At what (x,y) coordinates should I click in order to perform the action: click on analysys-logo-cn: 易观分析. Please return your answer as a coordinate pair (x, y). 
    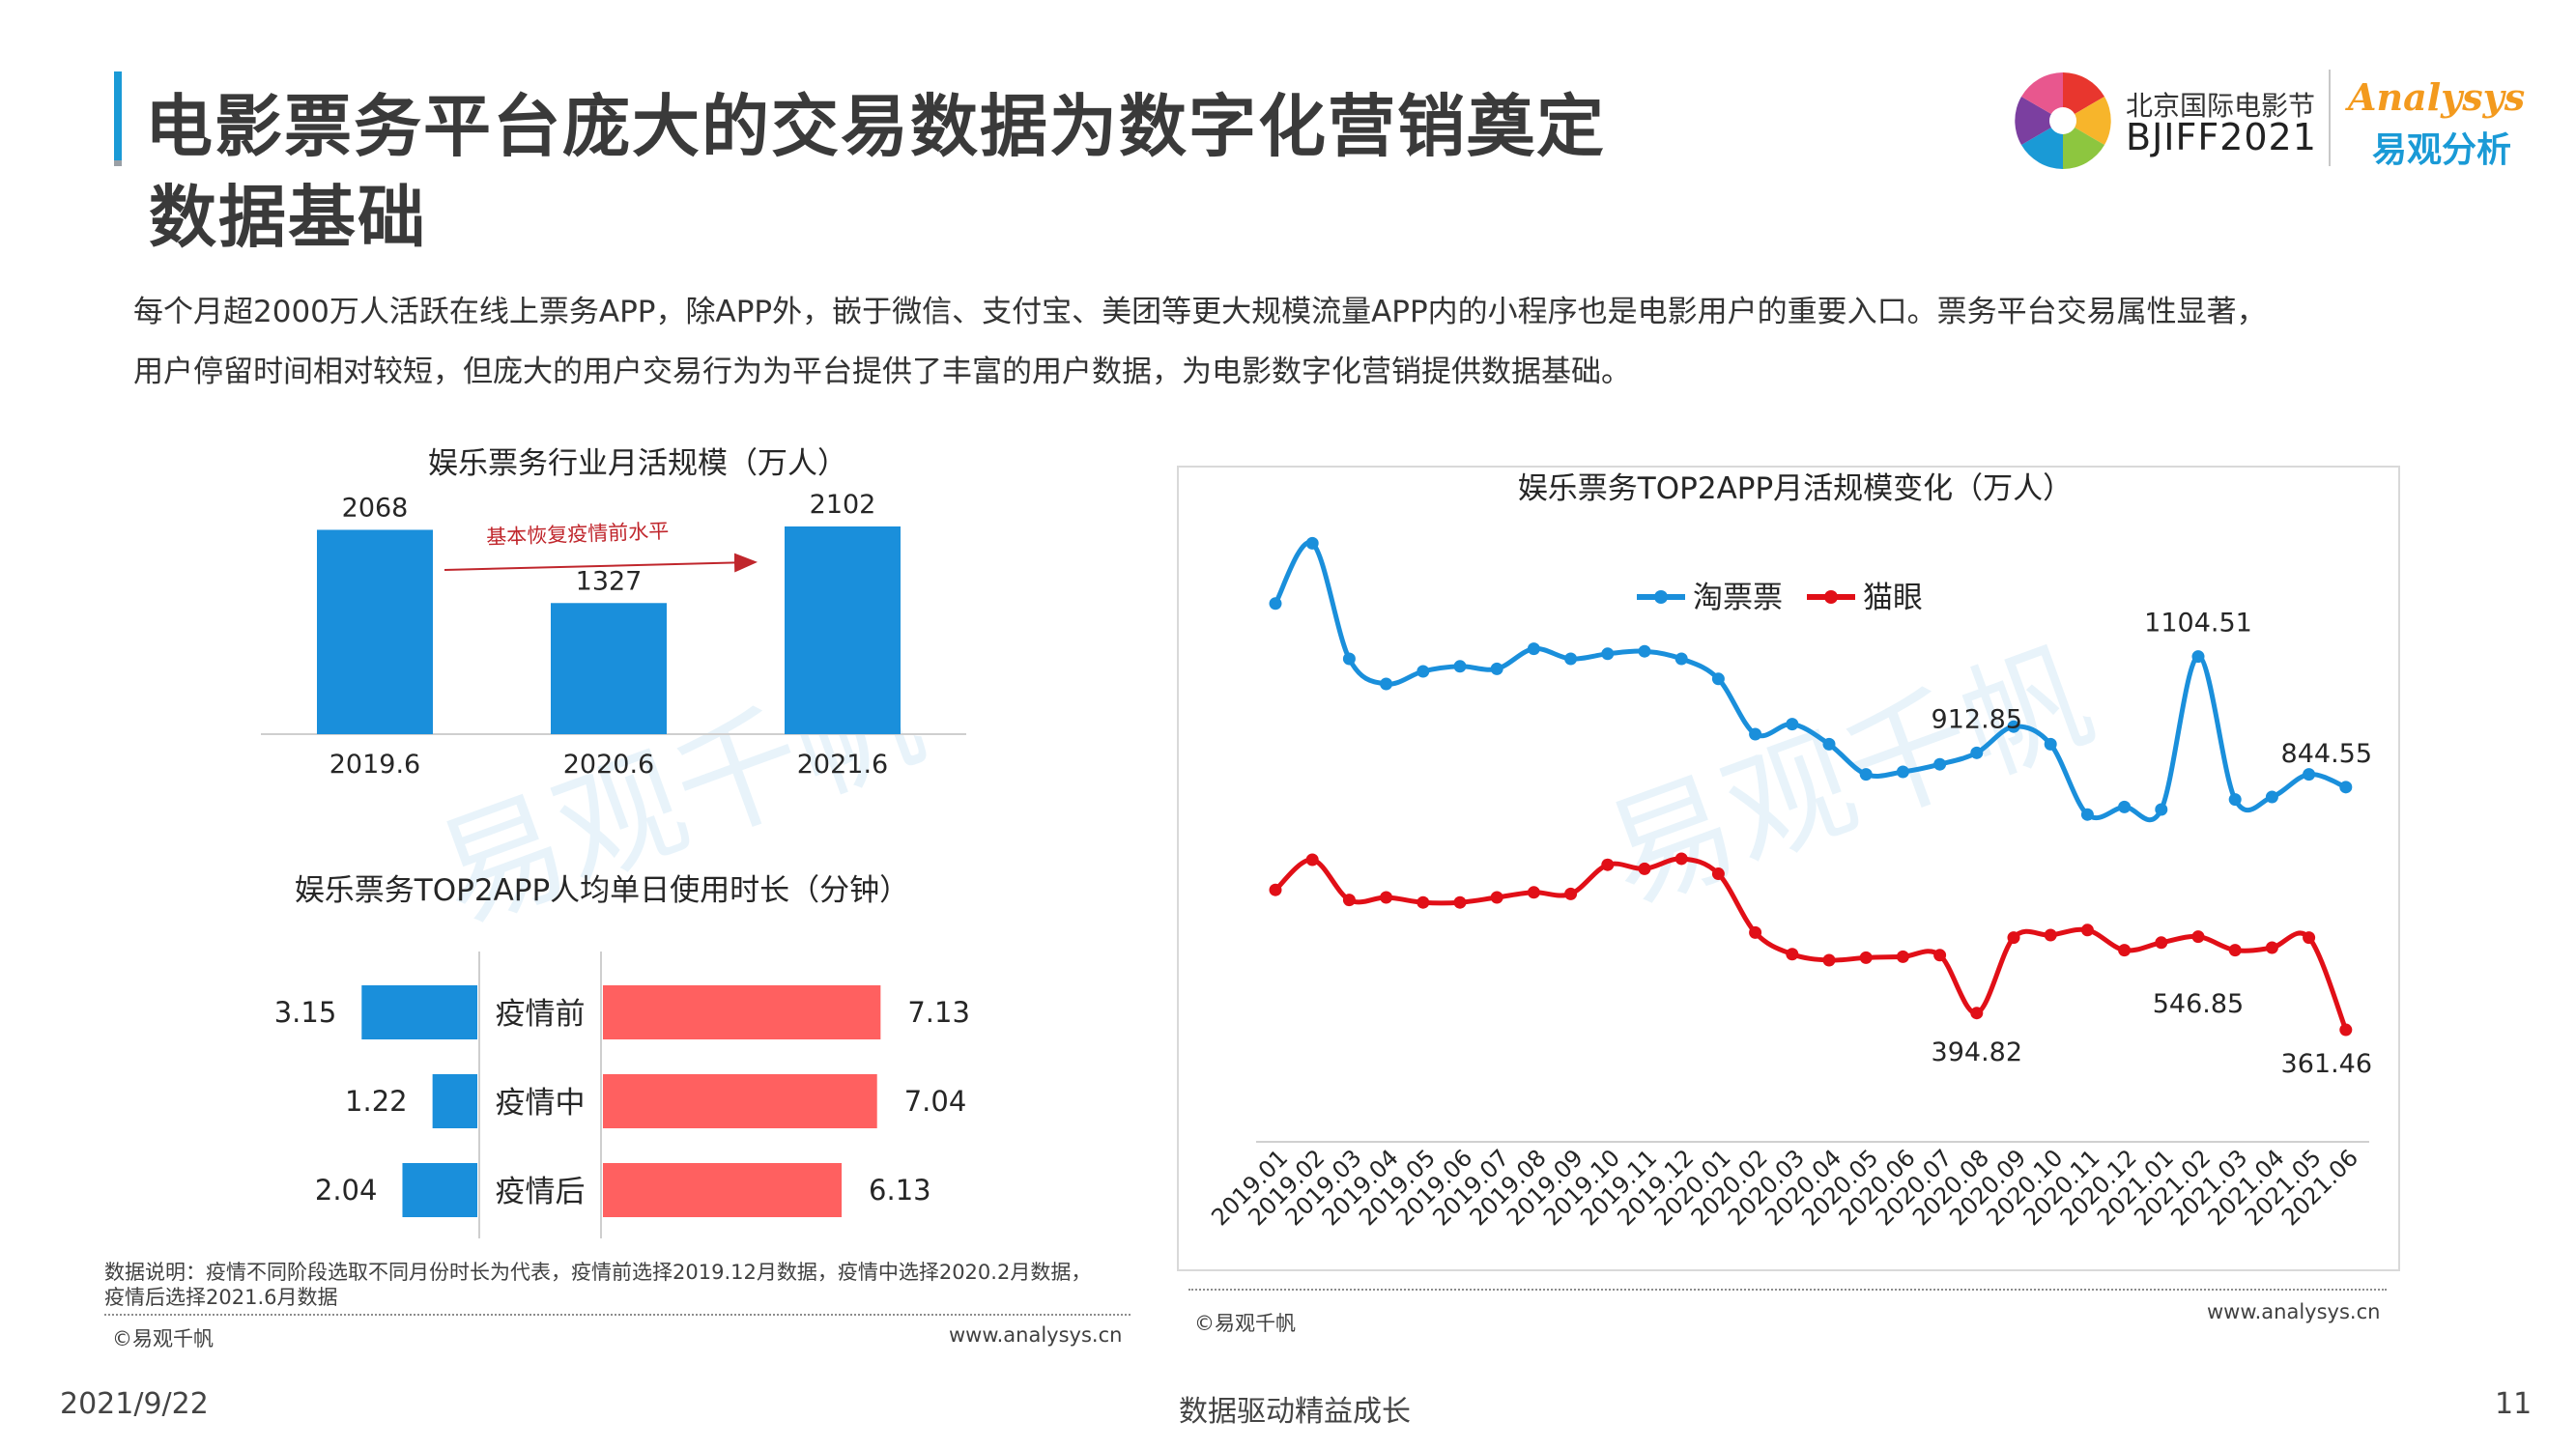
    Looking at the image, I should click on (2442, 150).